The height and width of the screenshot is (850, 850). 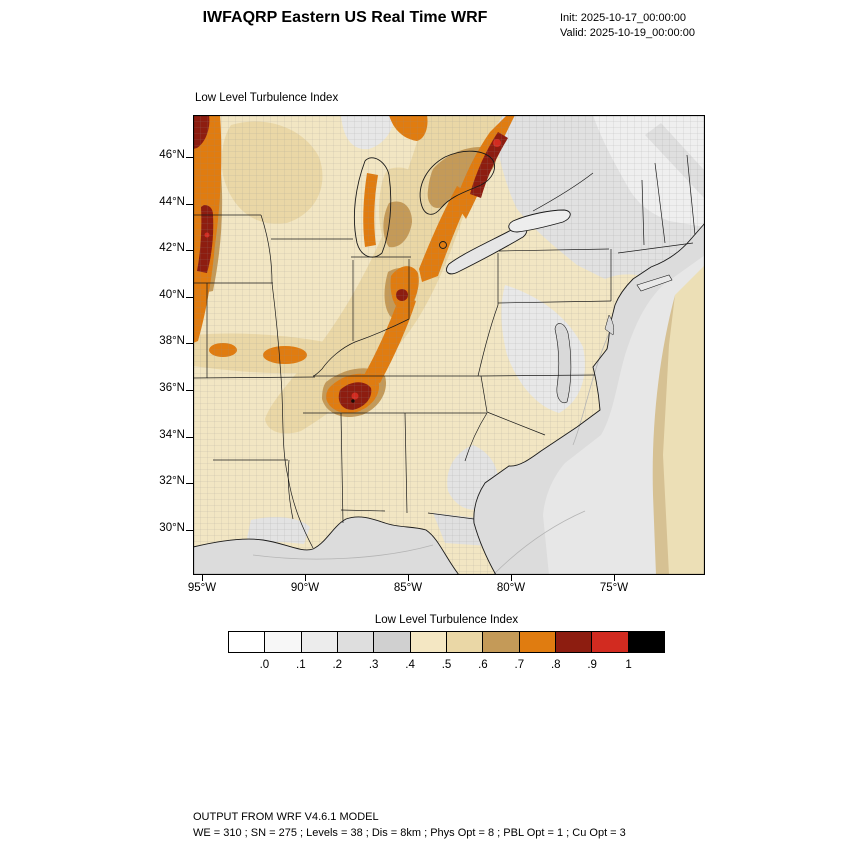 What do you see at coordinates (410, 665) in the screenshot?
I see `colorbar-tick-label: .4` at bounding box center [410, 665].